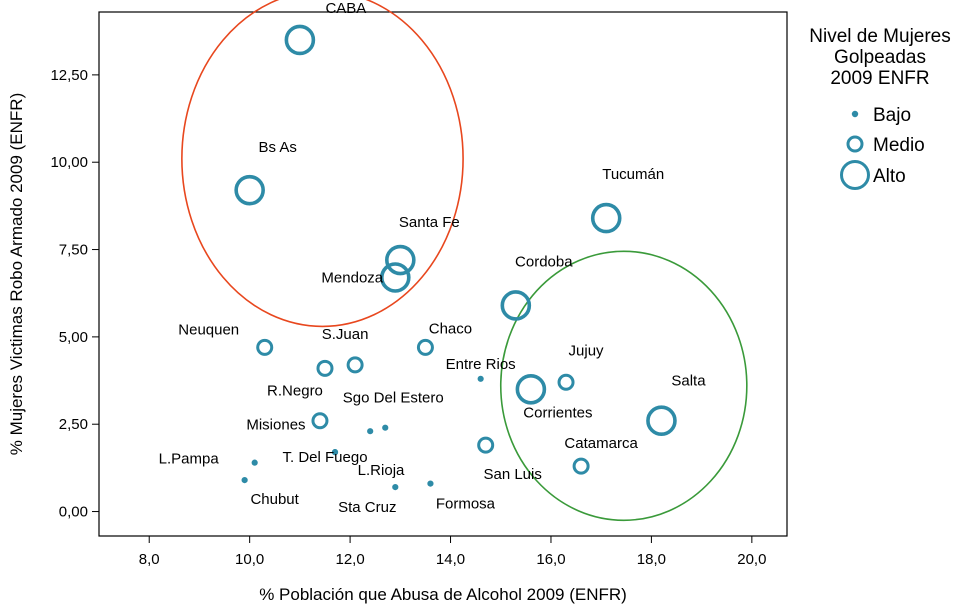 The height and width of the screenshot is (604, 964). What do you see at coordinates (149, 559) in the screenshot?
I see `x-tick-label: 8,0` at bounding box center [149, 559].